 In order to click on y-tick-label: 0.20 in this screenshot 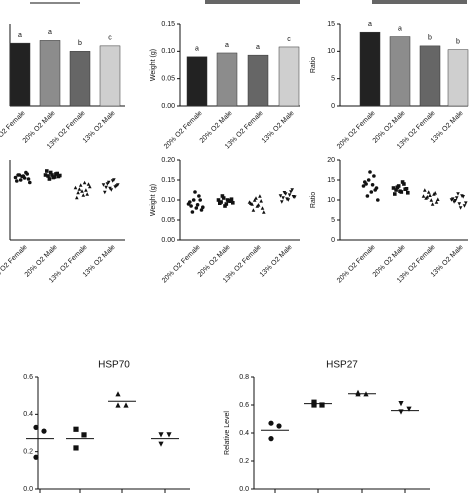, I will do `click(168, 160)`.